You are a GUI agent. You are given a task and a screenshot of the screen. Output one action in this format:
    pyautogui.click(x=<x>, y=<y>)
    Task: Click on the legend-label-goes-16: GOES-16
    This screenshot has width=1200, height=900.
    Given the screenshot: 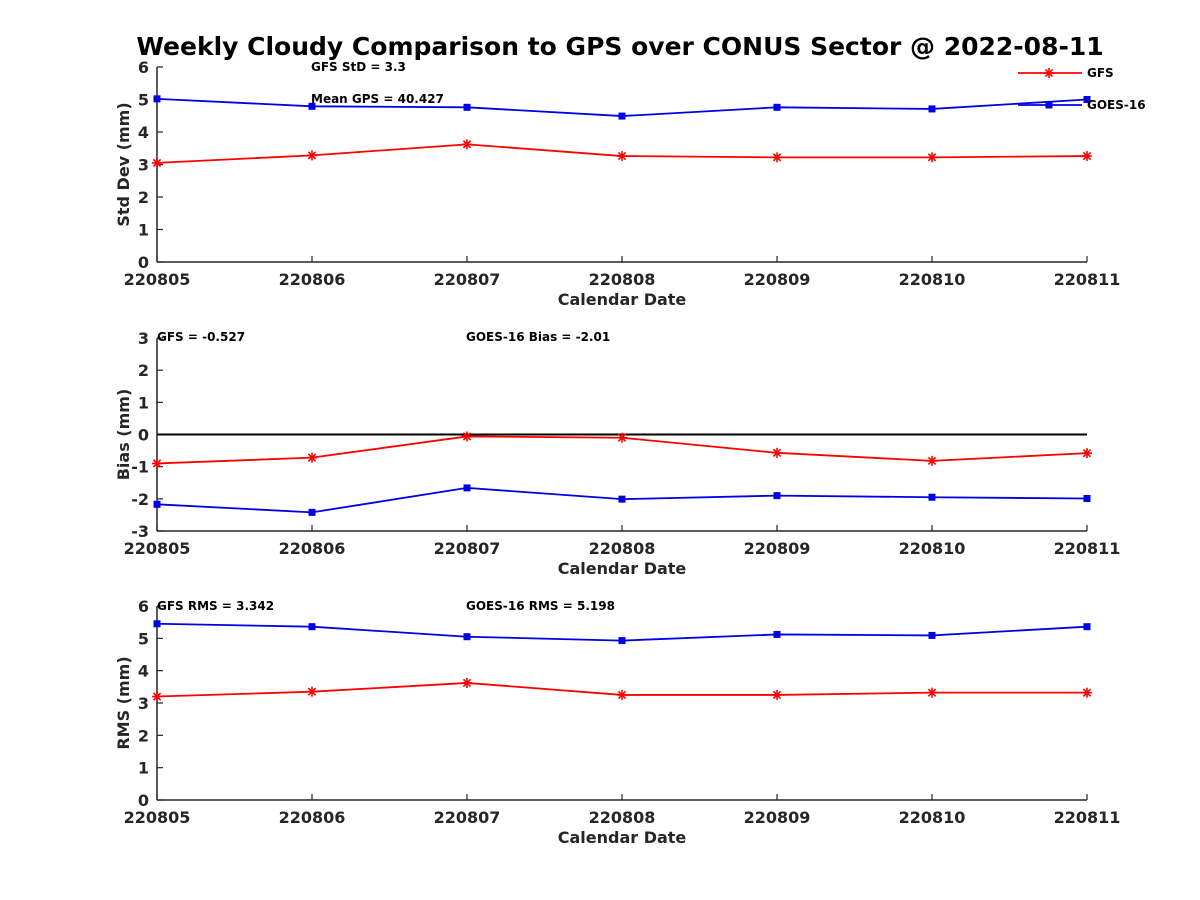 What is the action you would take?
    pyautogui.click(x=1116, y=105)
    